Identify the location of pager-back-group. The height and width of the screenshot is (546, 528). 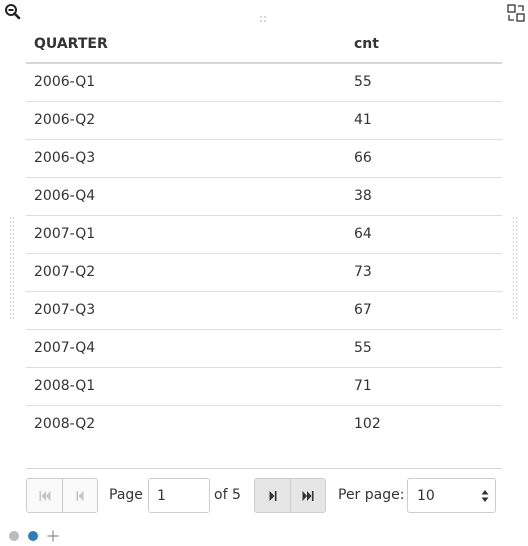
(62, 495).